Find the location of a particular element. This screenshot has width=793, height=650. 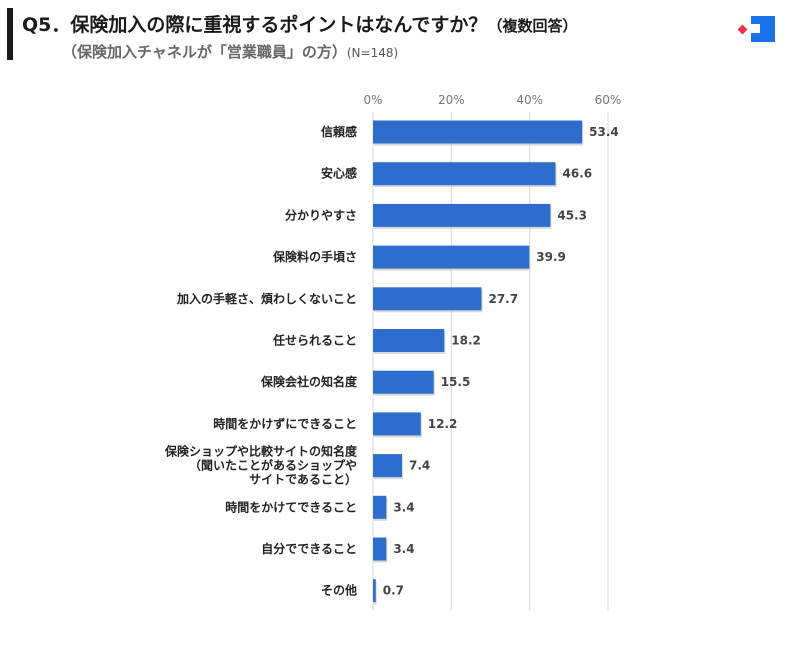

category-label: 保険料の手頃さ is located at coordinates (314, 256).